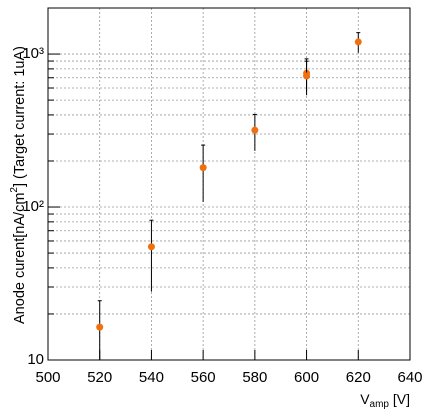  I want to click on x-label-part: V, so click(365, 399).